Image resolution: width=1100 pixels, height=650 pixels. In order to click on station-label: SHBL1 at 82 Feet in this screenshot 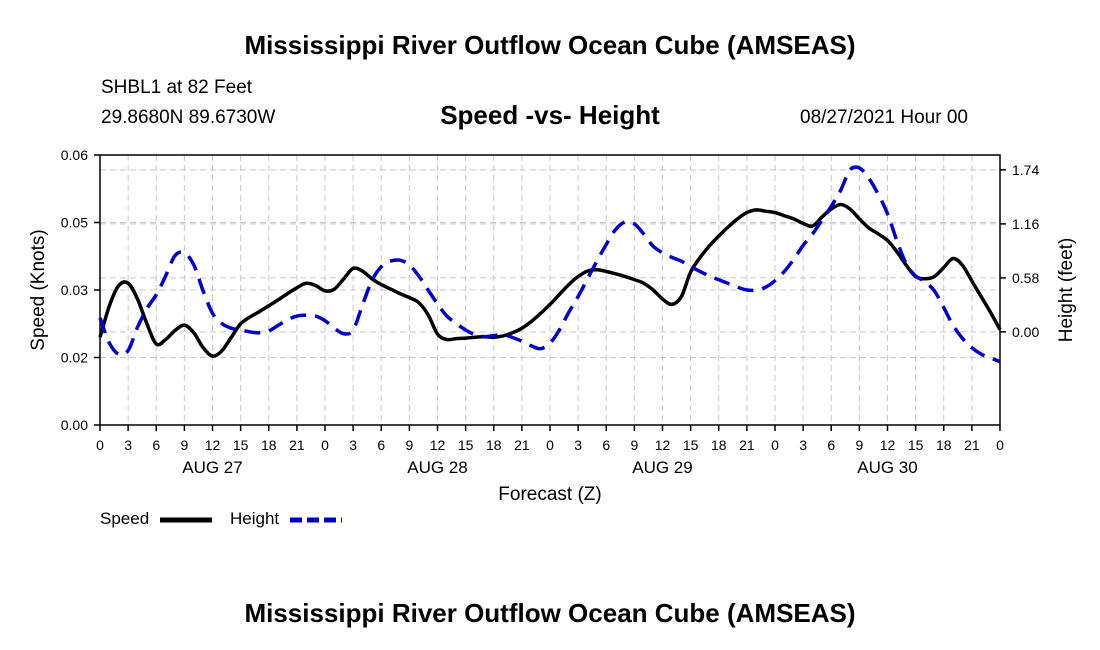, I will do `click(177, 87)`.